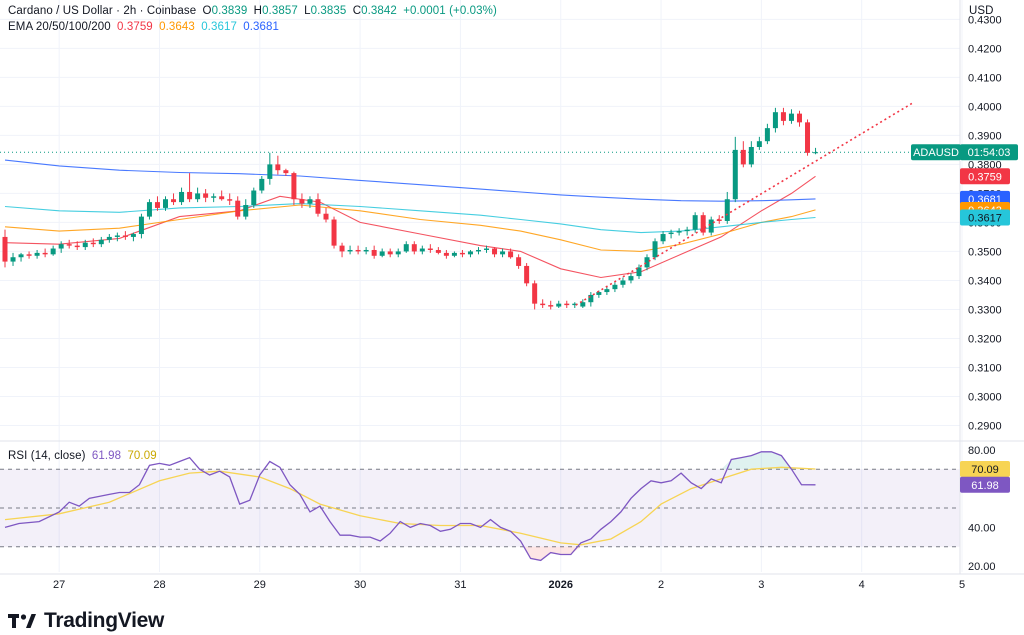 This screenshot has width=1024, height=635. Describe the element at coordinates (985, 78) in the screenshot. I see `price-tick-label: 0.4100` at that location.